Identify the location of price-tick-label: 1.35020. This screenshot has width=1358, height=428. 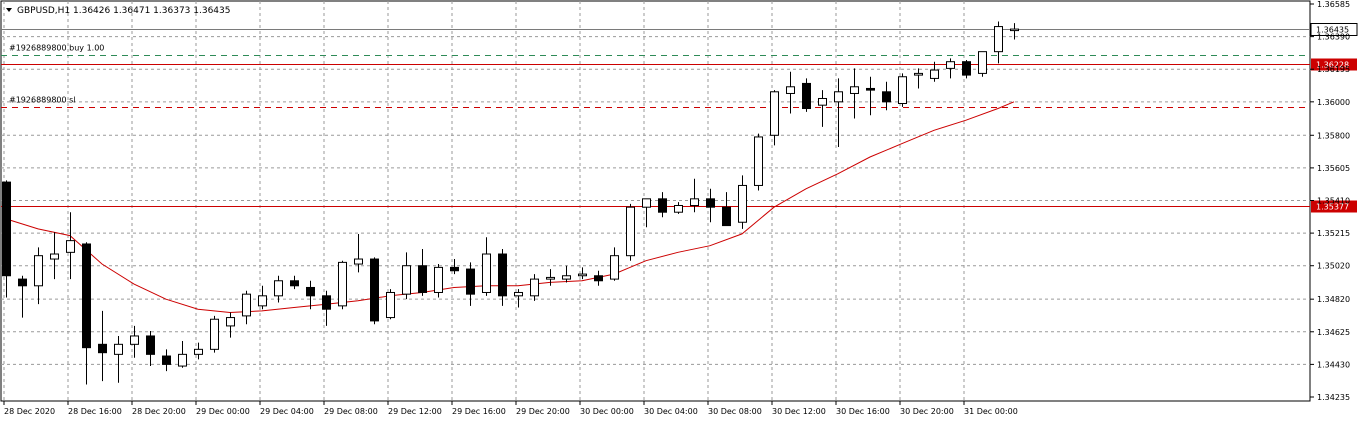
(1333, 266).